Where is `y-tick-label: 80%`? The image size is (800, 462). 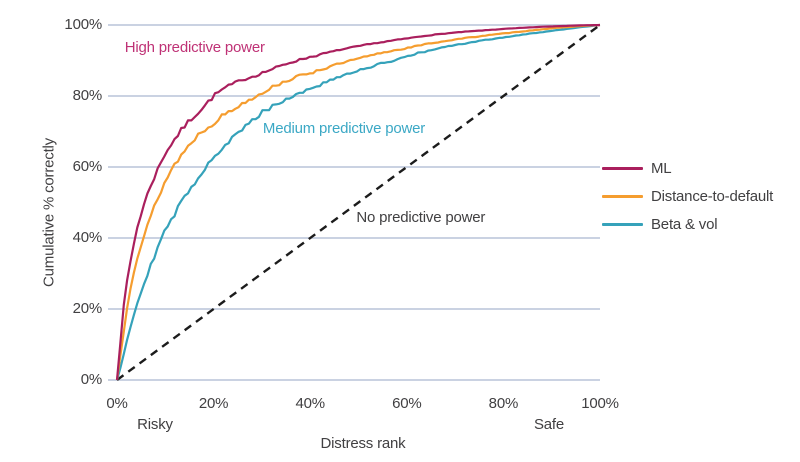 y-tick-label: 80% is located at coordinates (87, 95).